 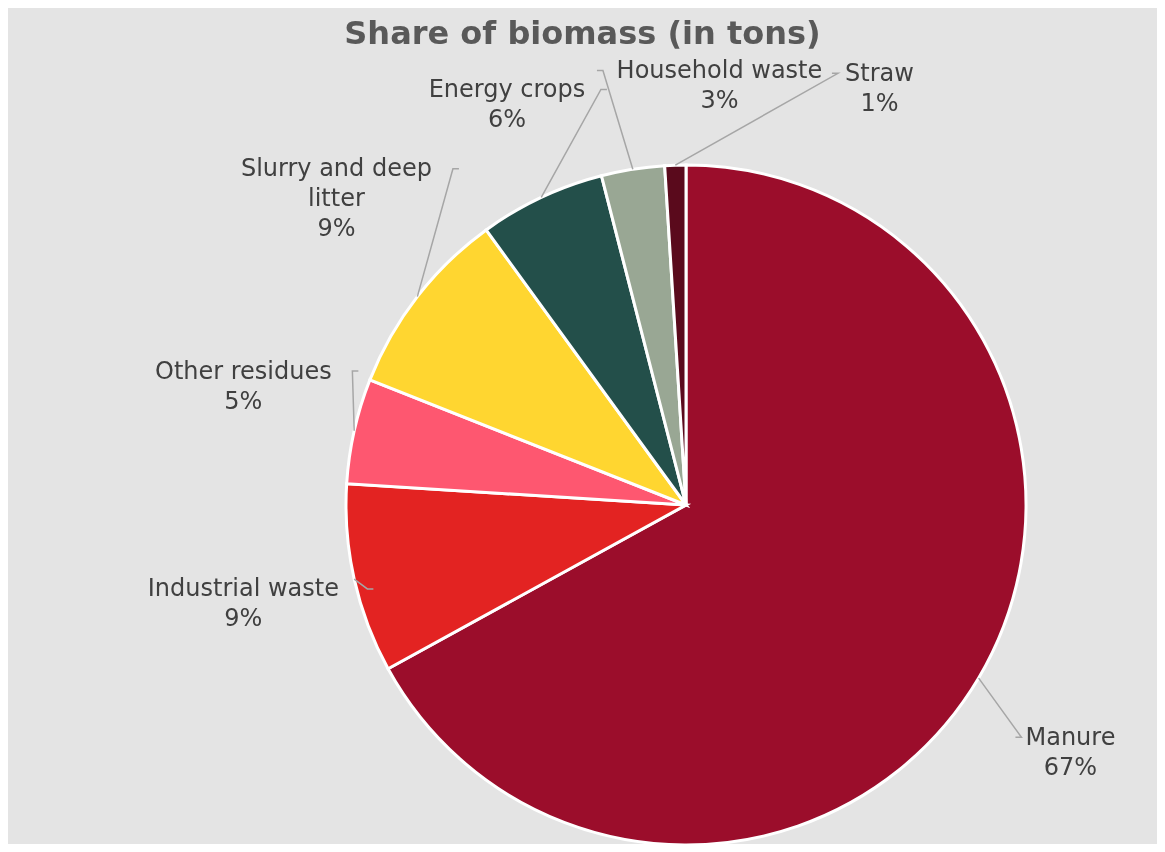 I want to click on slice-label: Straw, so click(x=879, y=72).